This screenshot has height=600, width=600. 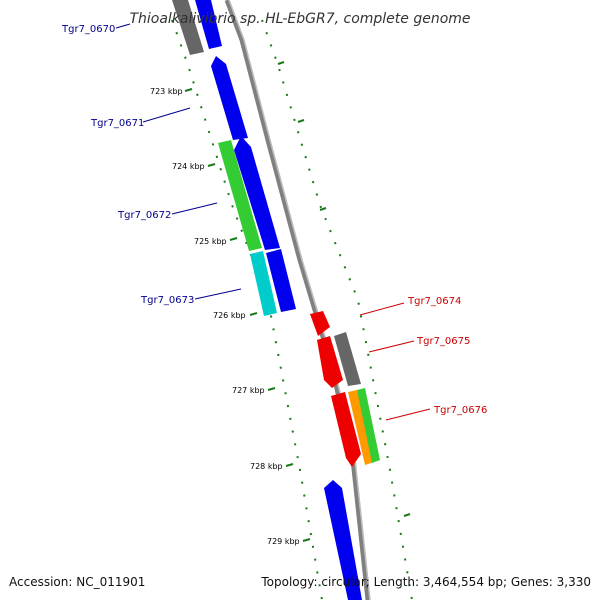 What do you see at coordinates (368, 425) in the screenshot?
I see `gene-tgr7-0676-green` at bounding box center [368, 425].